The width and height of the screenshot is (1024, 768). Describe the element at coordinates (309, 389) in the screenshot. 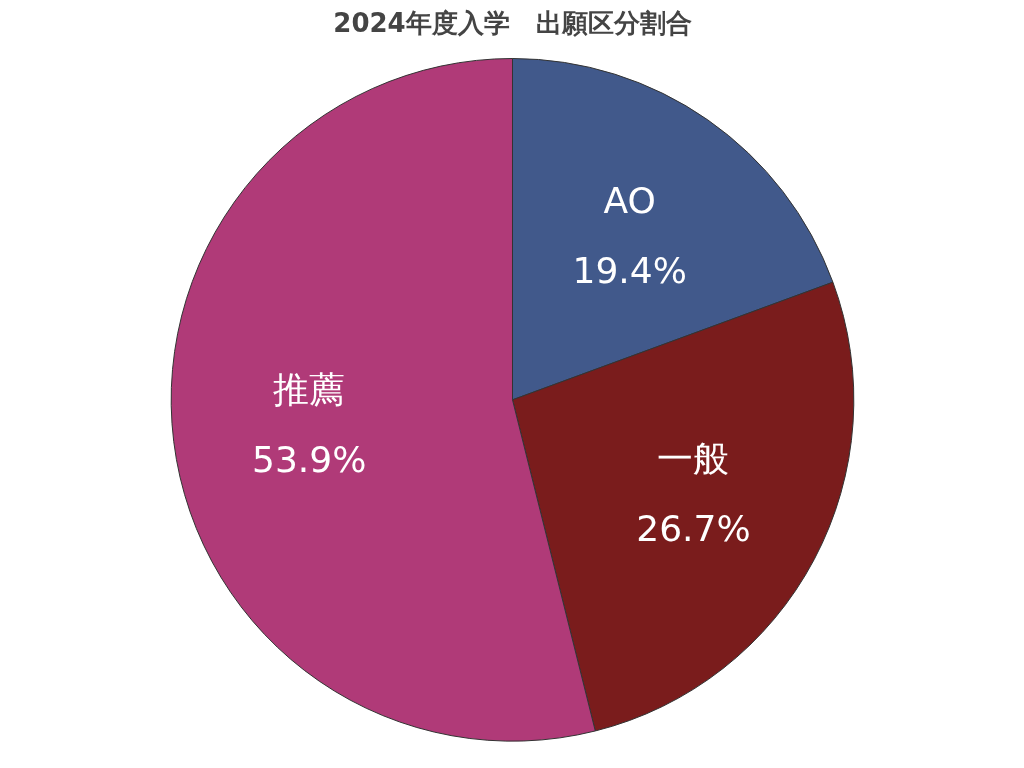

I see `slice-label: 推薦` at that location.